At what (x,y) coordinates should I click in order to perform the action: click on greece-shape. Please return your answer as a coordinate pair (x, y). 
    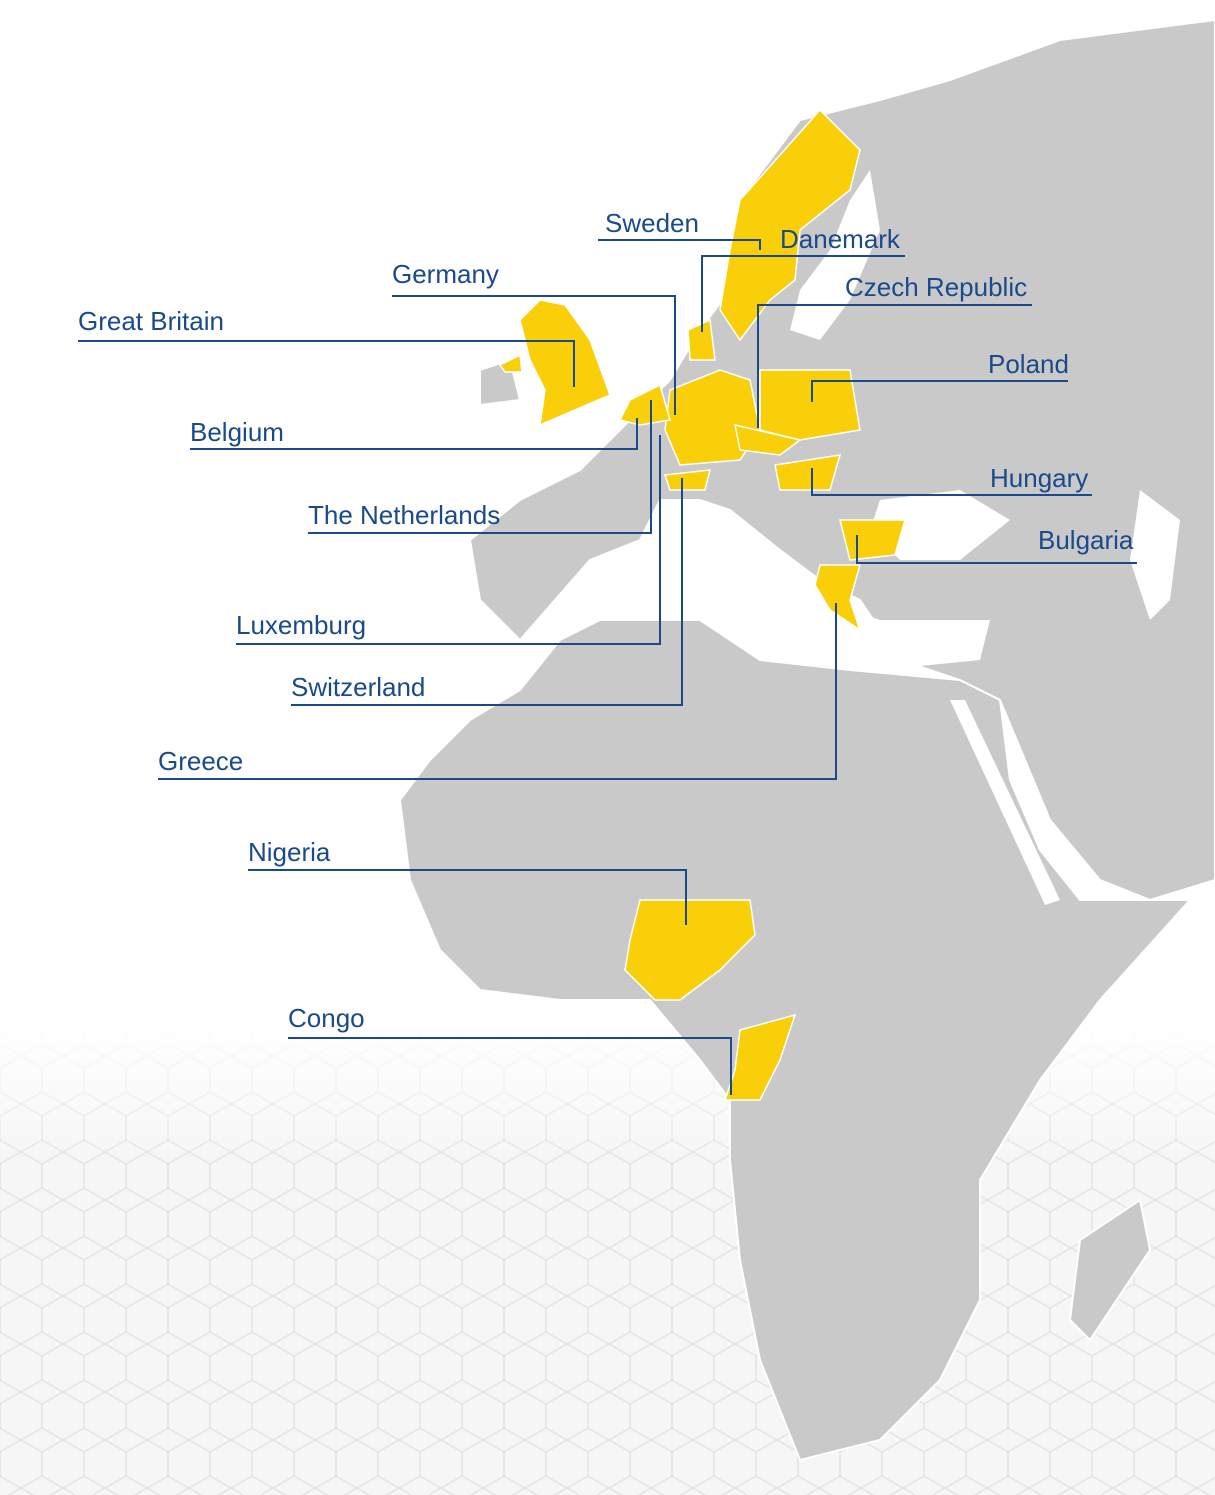
    Looking at the image, I should click on (838, 598).